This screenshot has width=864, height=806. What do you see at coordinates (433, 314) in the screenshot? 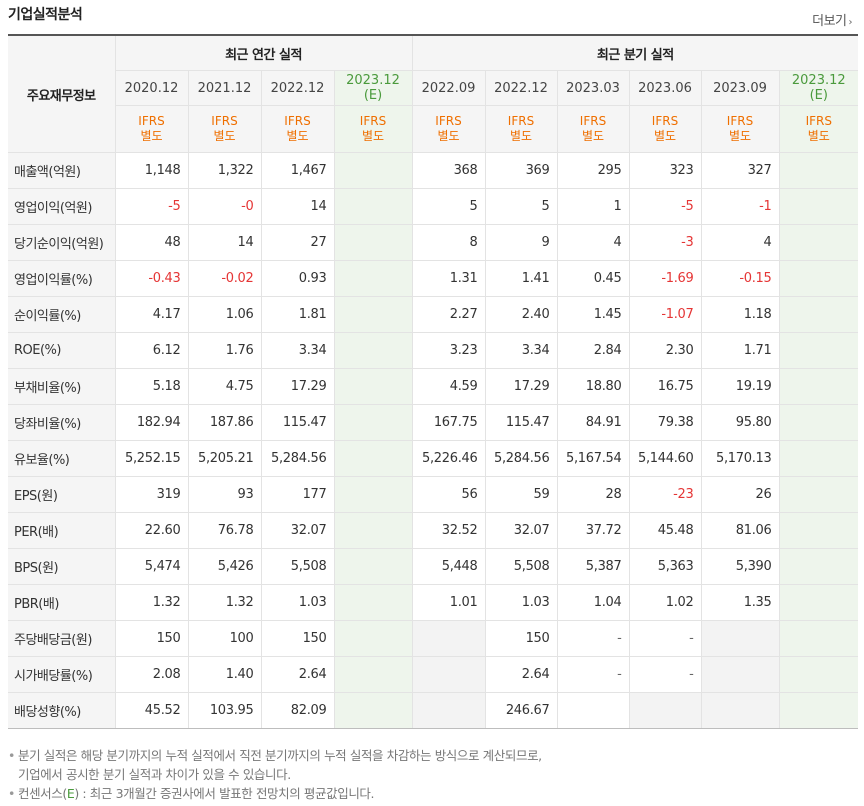
I see `table-row: 순이익률(%) 4.17 1.06 1.81 2.27 2.40 1.45 -1.07 1.18` at bounding box center [433, 314].